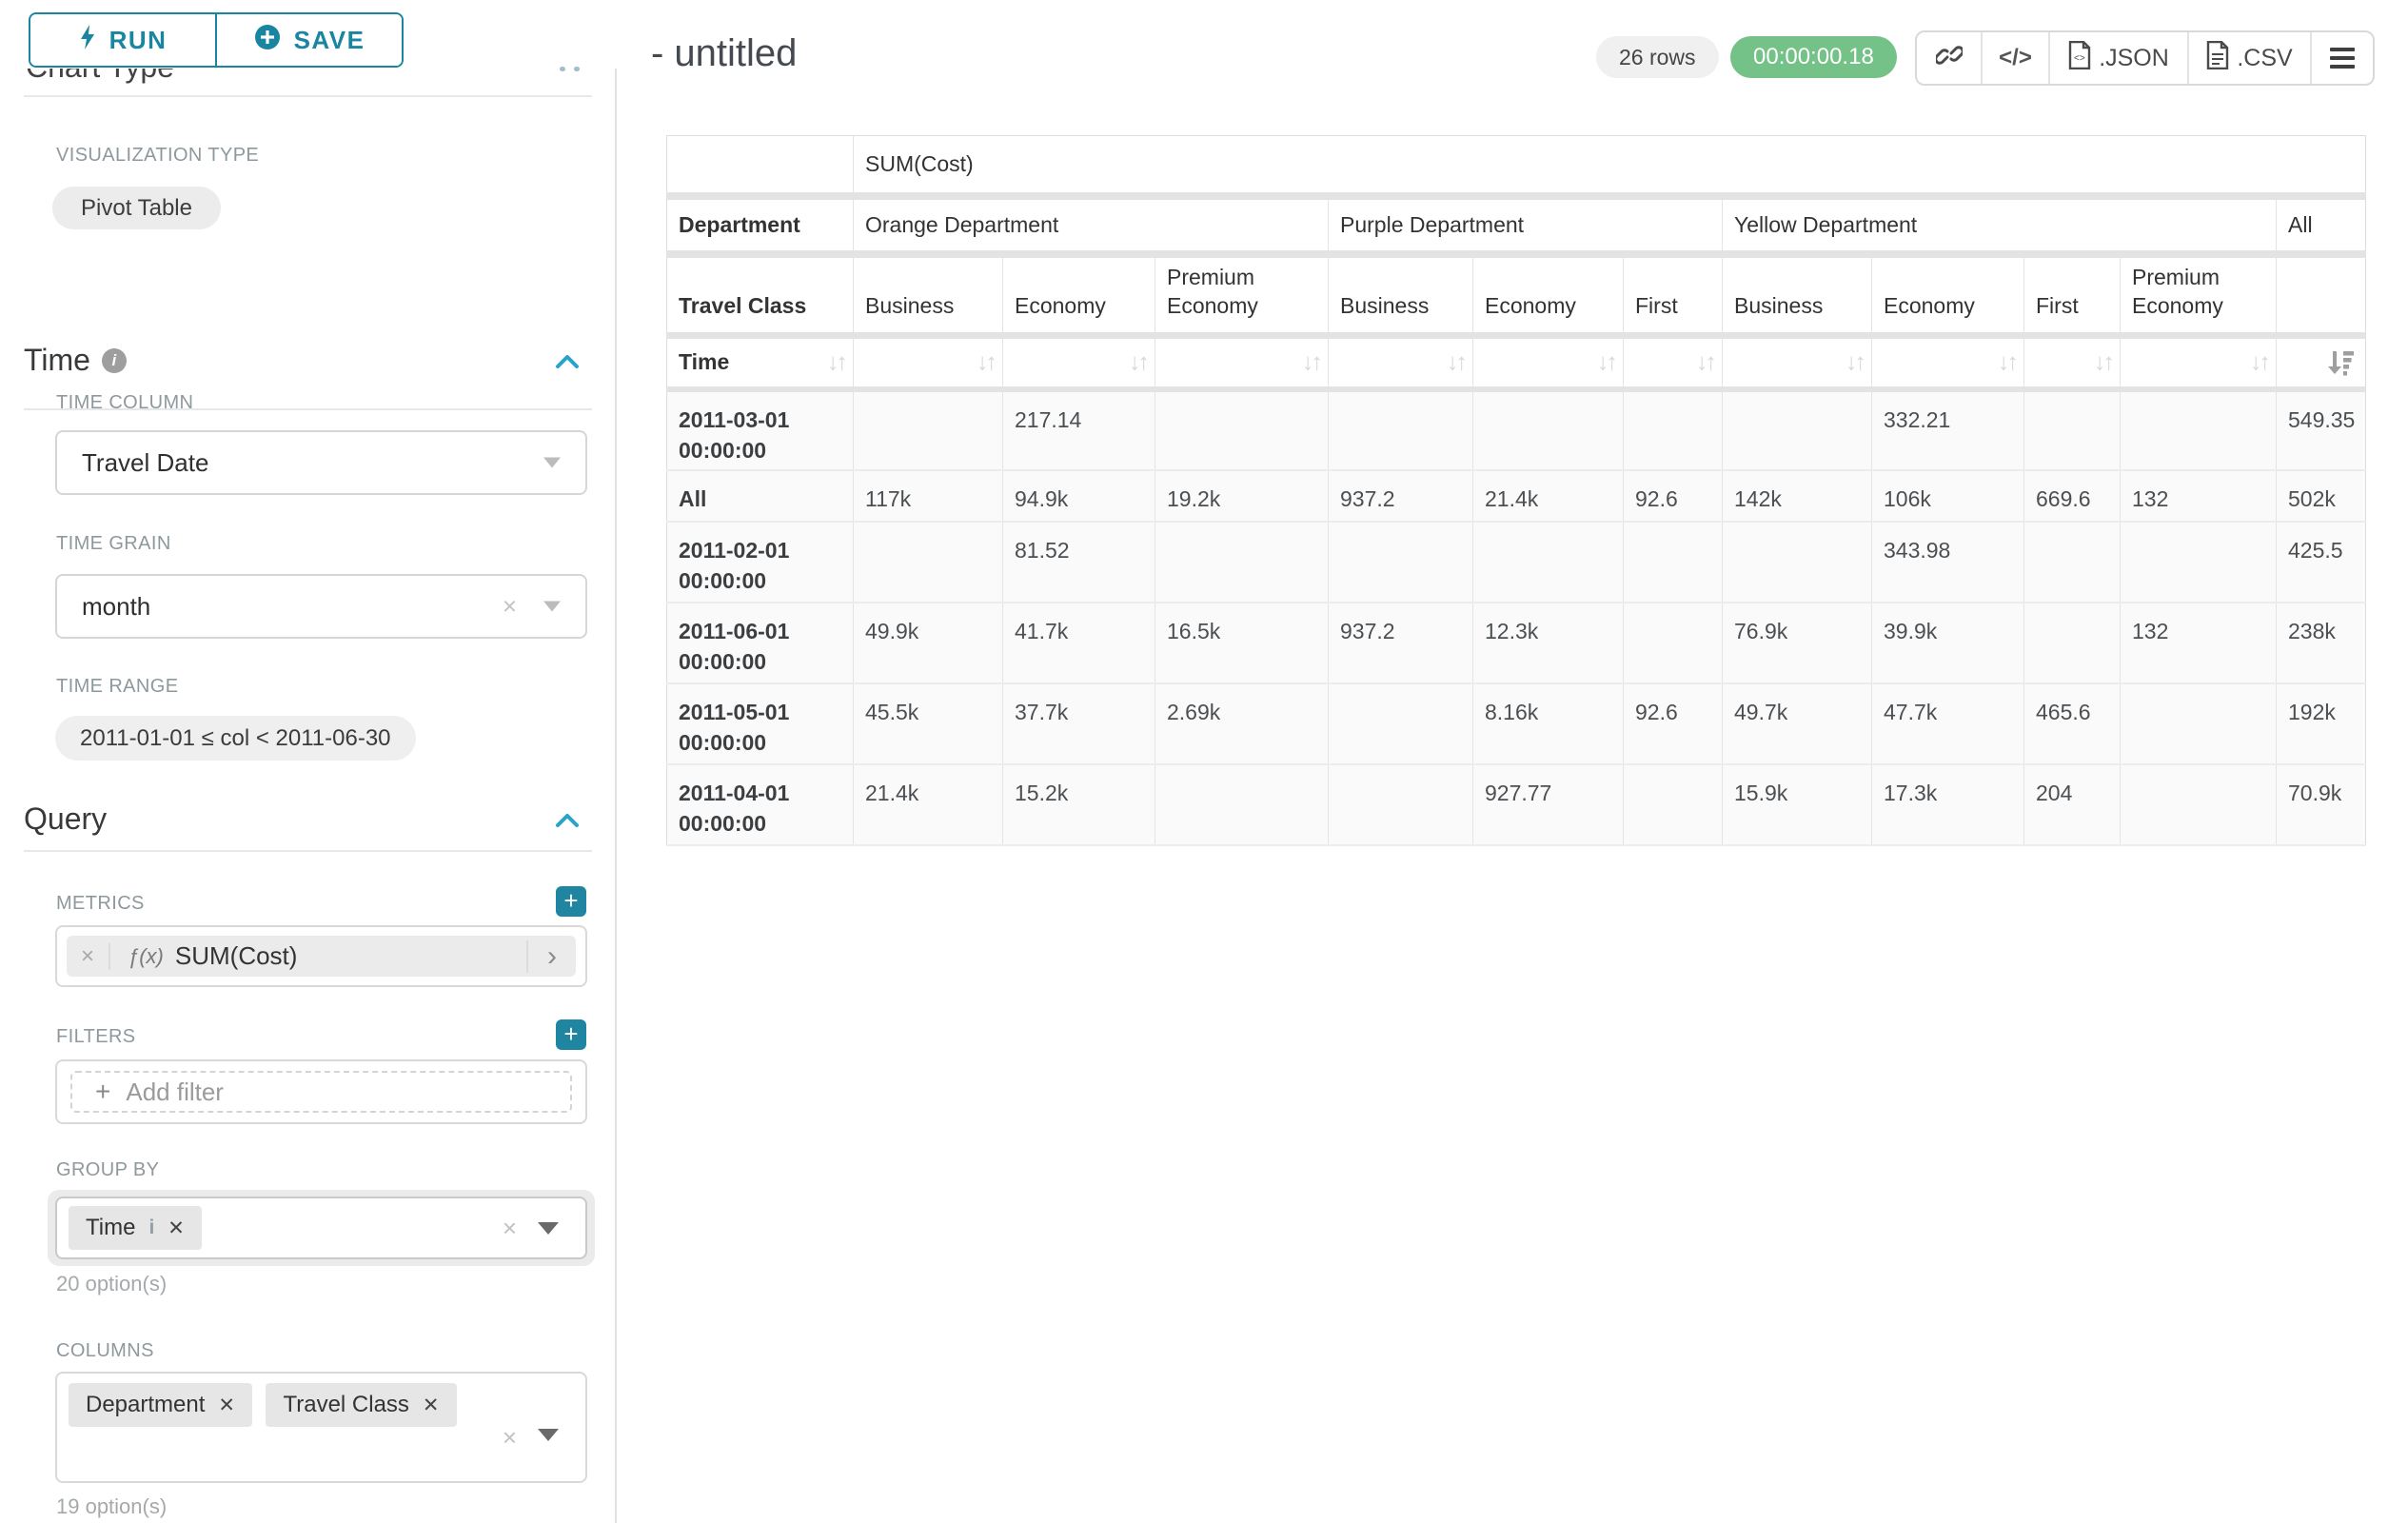  Describe the element at coordinates (116, 606) in the screenshot. I see `time-grain-value: month` at that location.